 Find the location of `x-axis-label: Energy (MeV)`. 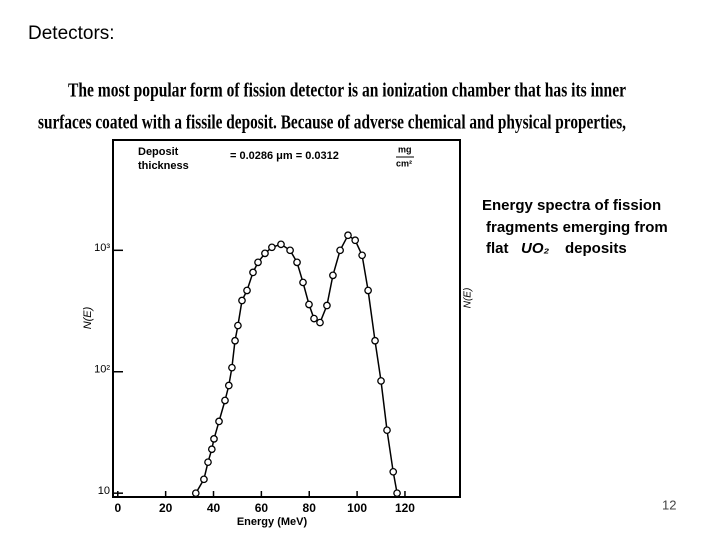

x-axis-label: Energy (MeV) is located at coordinates (272, 522).